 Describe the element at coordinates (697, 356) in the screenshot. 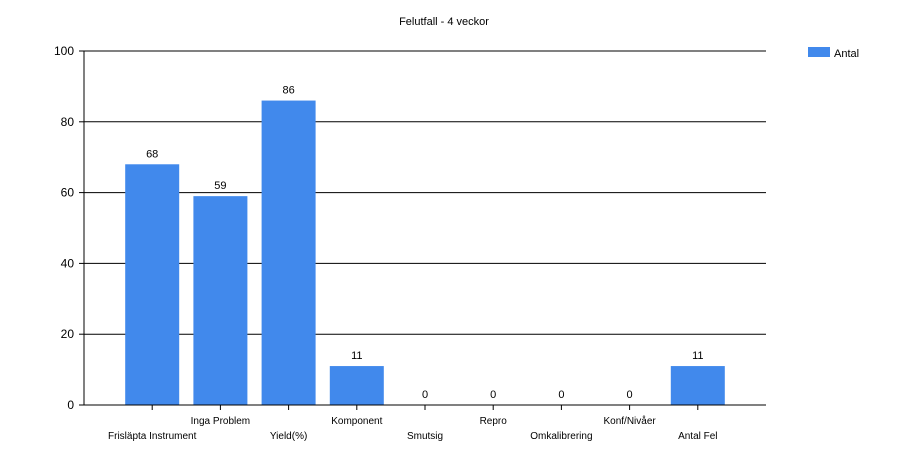

I see `data-label-antal-fel: 11` at that location.